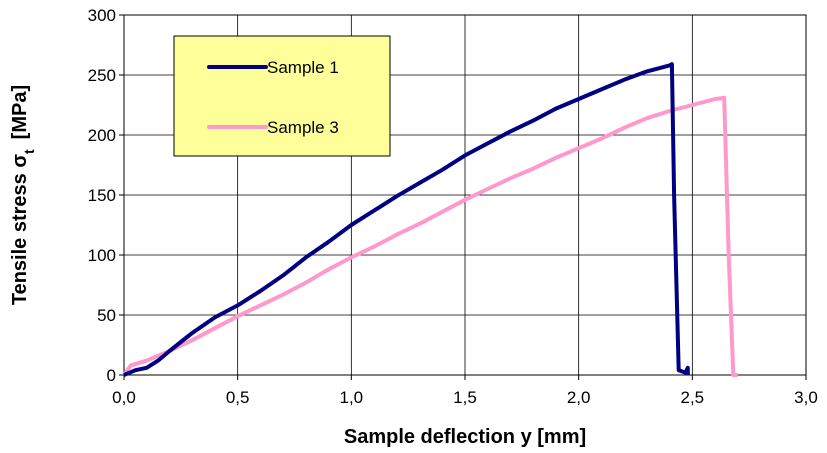 The height and width of the screenshot is (453, 827). What do you see at coordinates (579, 397) in the screenshot?
I see `x-tick-label: 2,0` at bounding box center [579, 397].